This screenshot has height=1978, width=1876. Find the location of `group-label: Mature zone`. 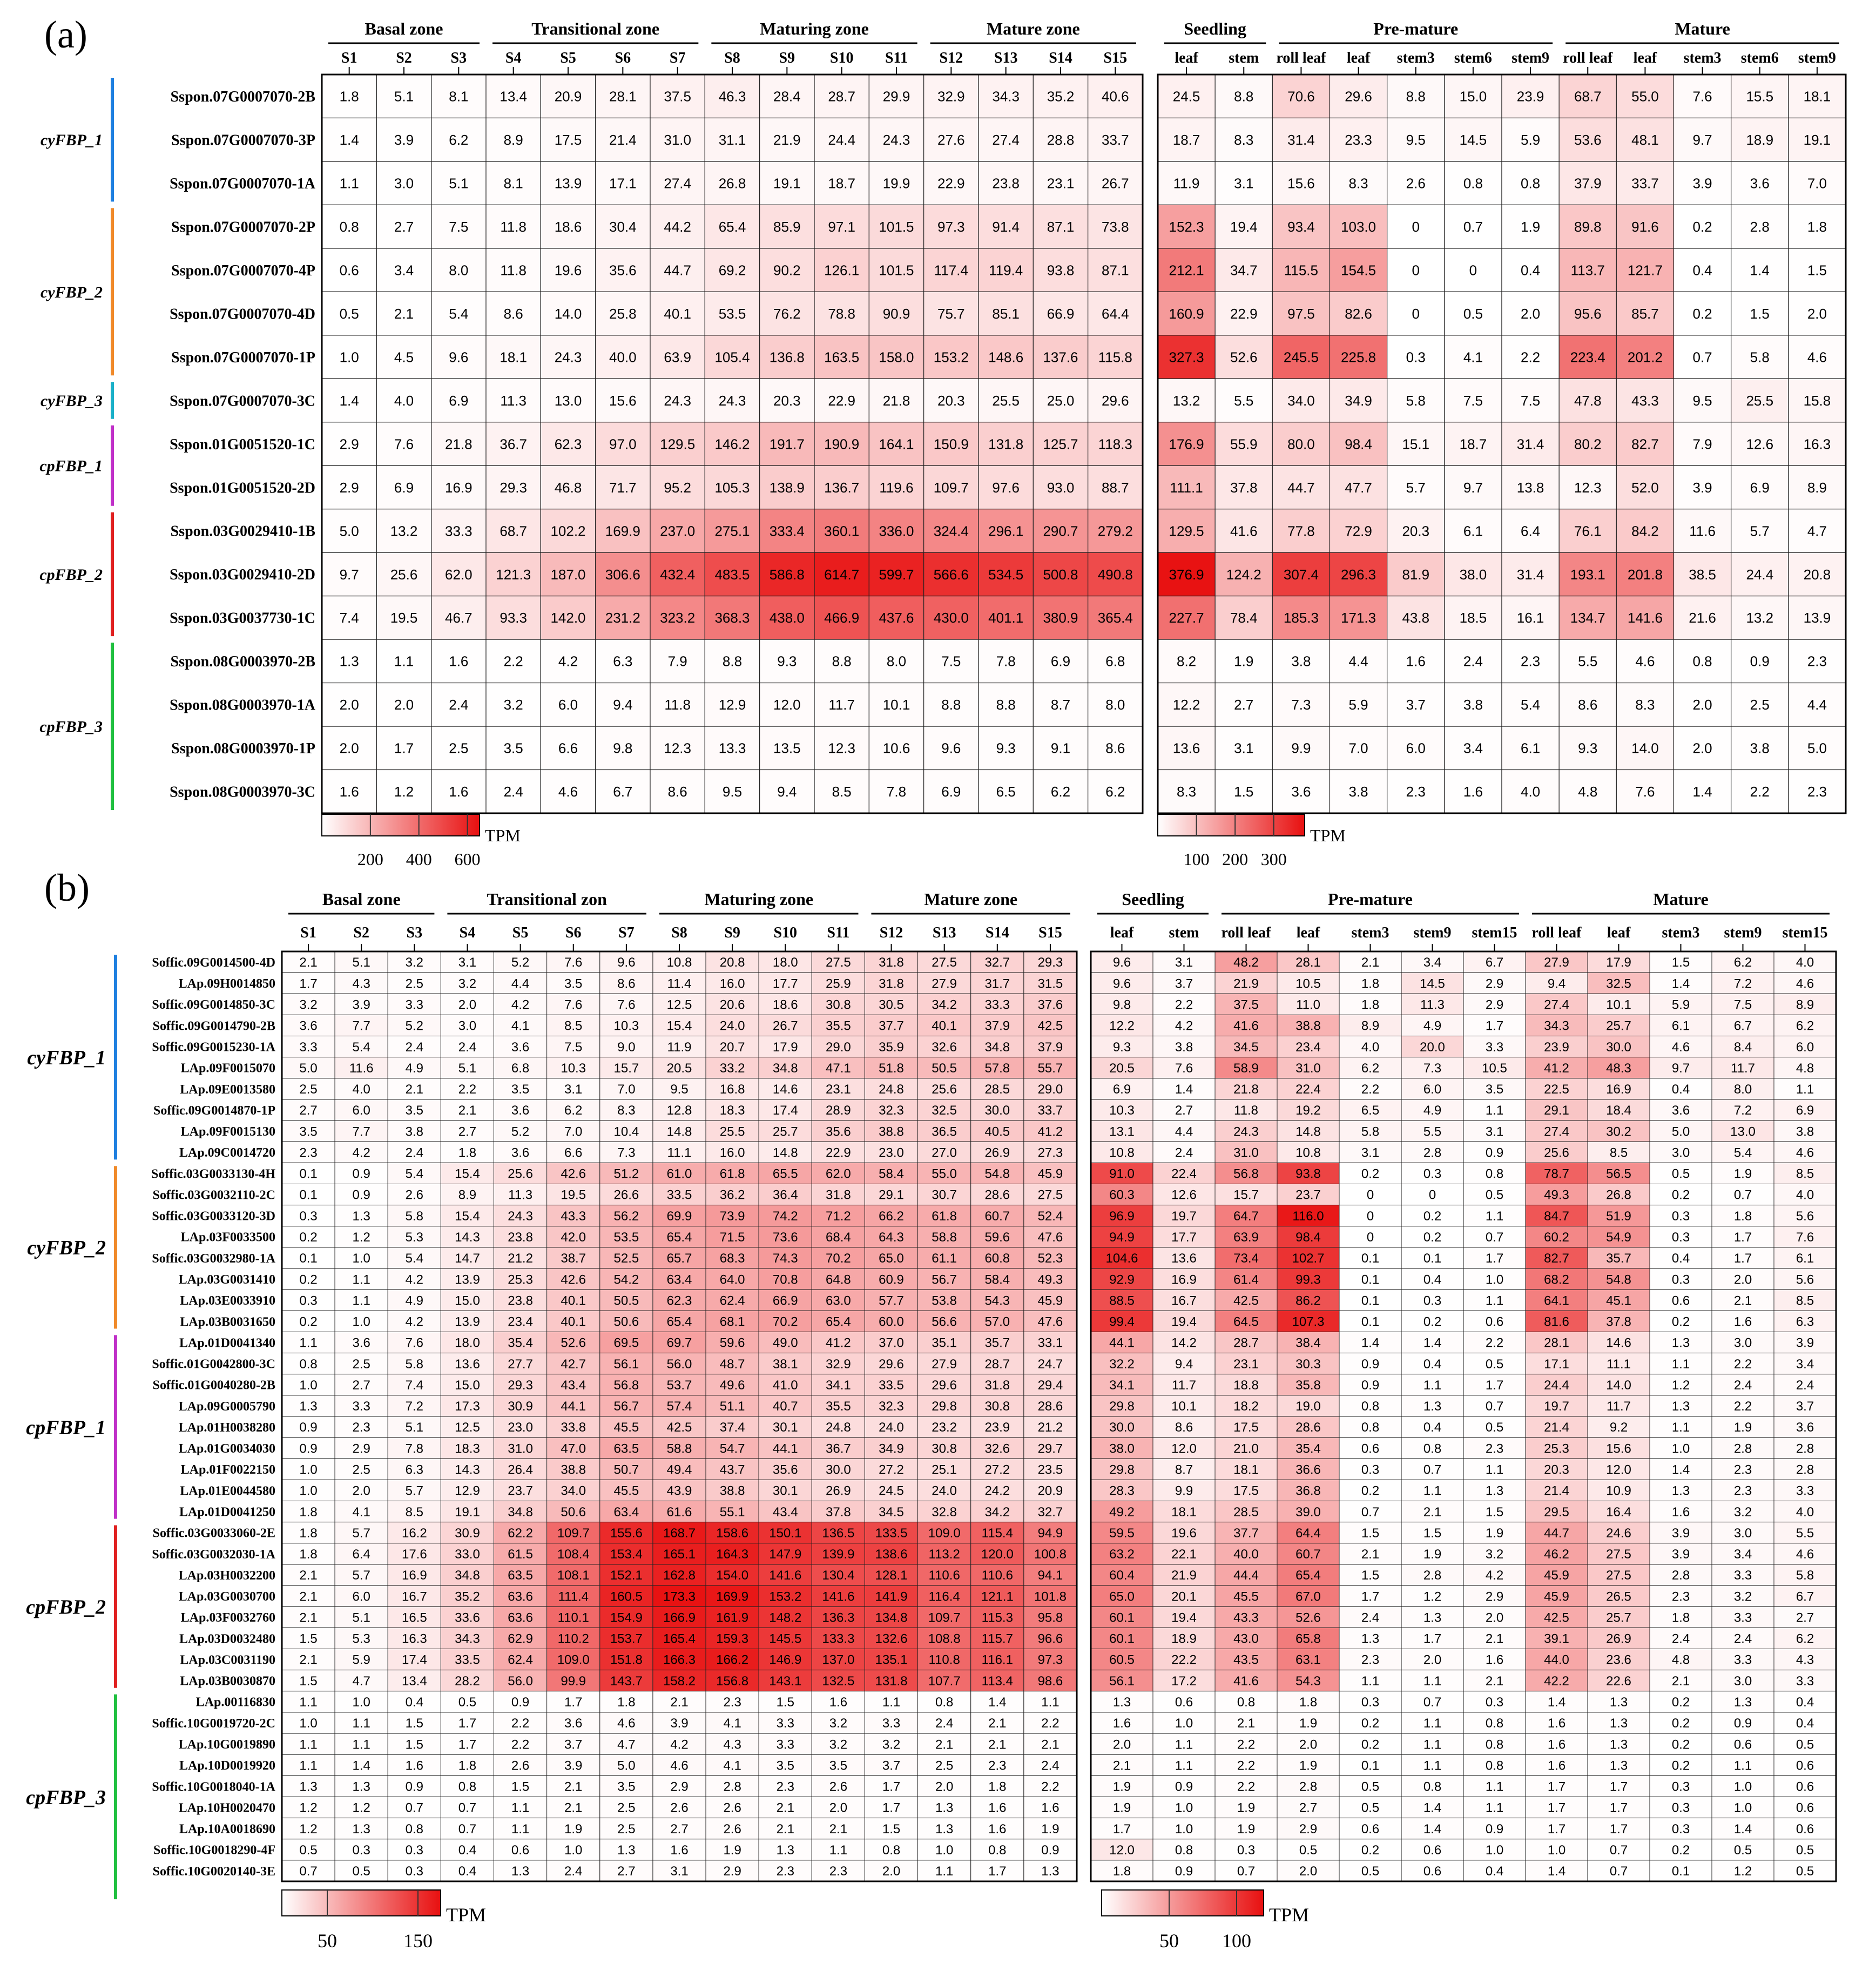

group-label: Mature zone is located at coordinates (970, 899).